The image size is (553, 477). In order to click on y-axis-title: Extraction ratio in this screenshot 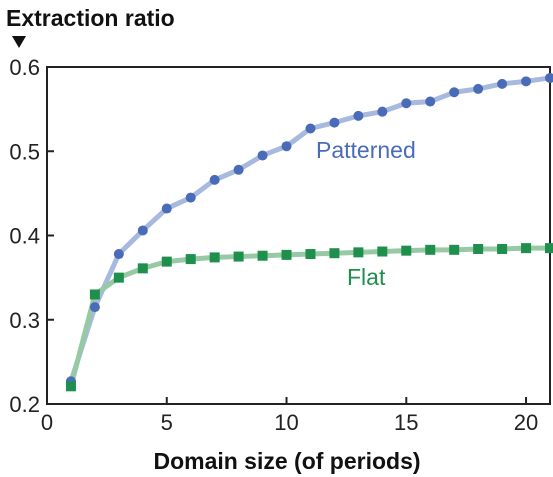, I will do `click(90, 18)`.